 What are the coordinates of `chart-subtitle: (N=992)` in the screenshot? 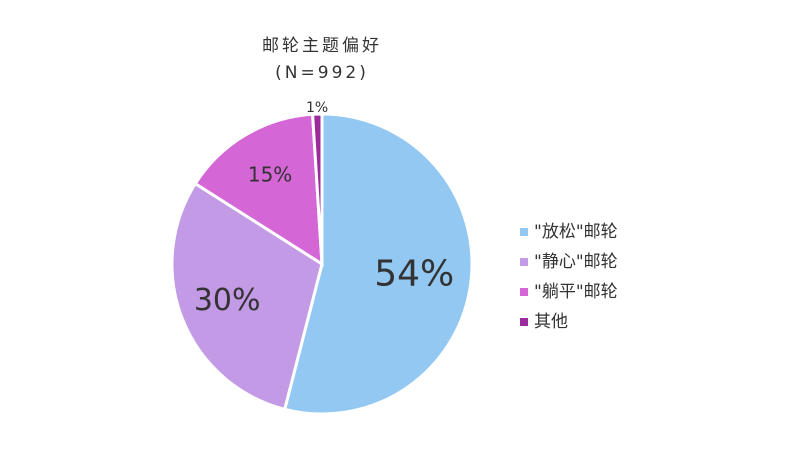 It's located at (322, 73).